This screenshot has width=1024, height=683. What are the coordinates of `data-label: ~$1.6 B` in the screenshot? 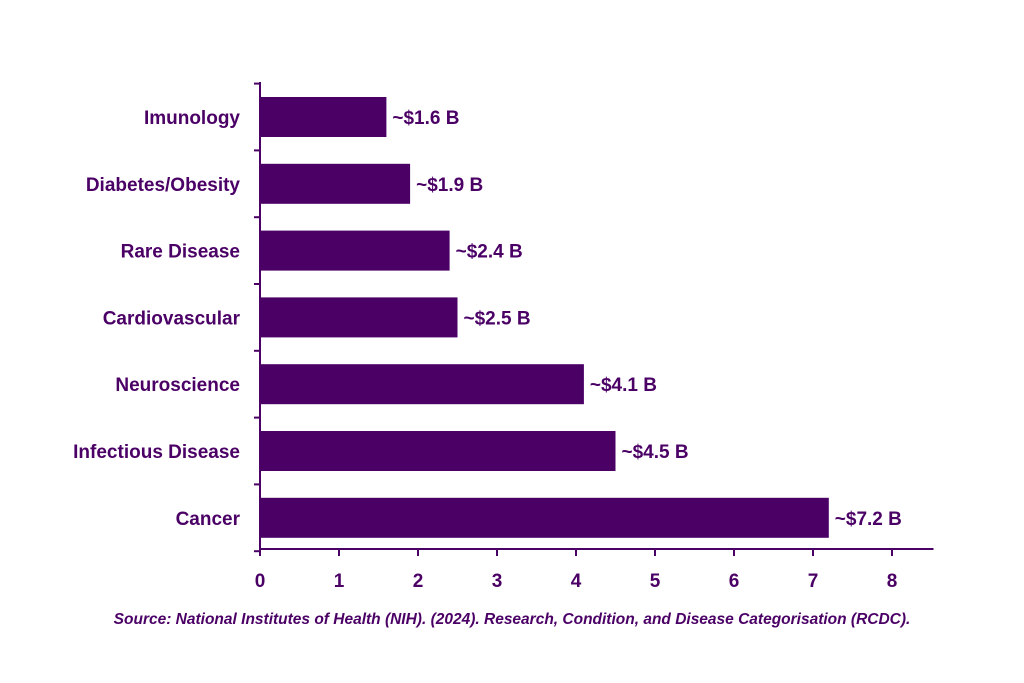 It's located at (425, 118).